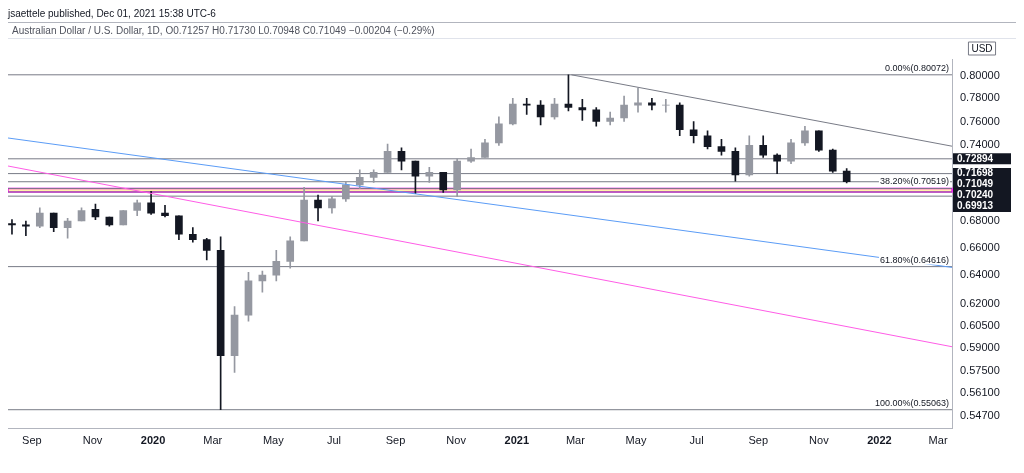 The width and height of the screenshot is (1024, 473). I want to click on y-tick-label: 0.80000, so click(980, 74).